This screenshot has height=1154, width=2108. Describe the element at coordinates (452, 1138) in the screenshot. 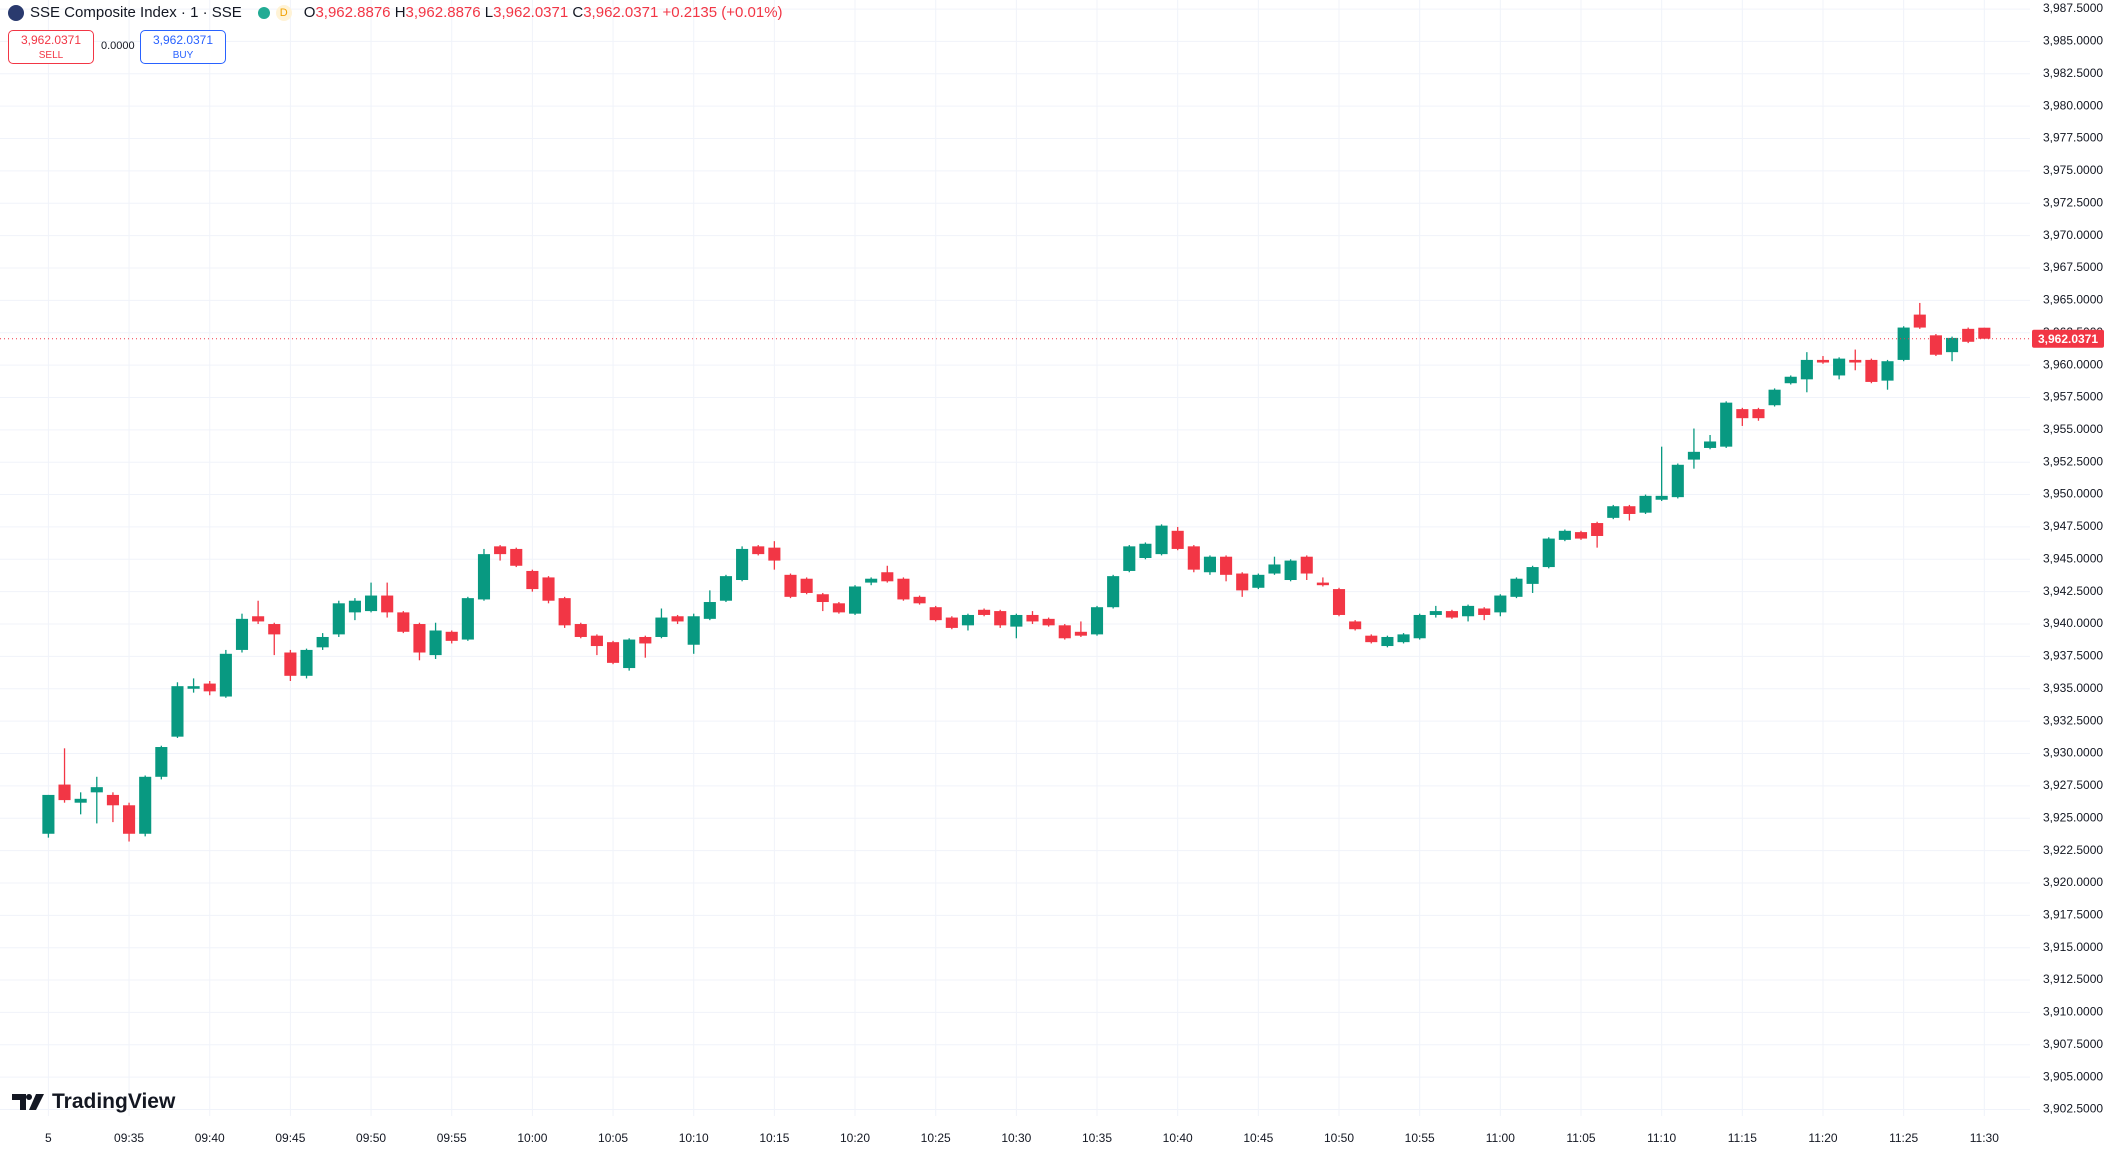

I see `x-tick-label: 09:55` at that location.